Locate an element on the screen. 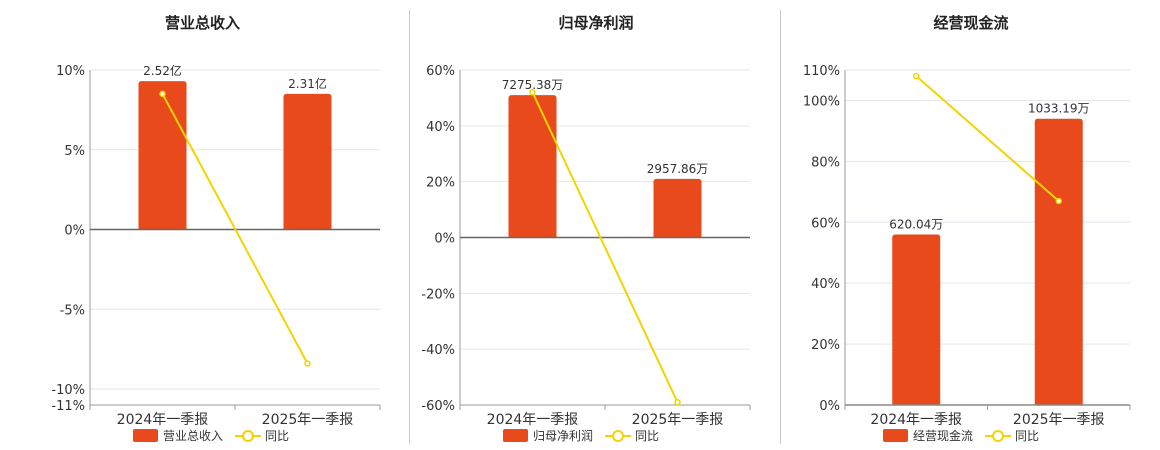 This screenshot has height=450, width=1160. legend-bar-label: 归母净利润 is located at coordinates (563, 436).